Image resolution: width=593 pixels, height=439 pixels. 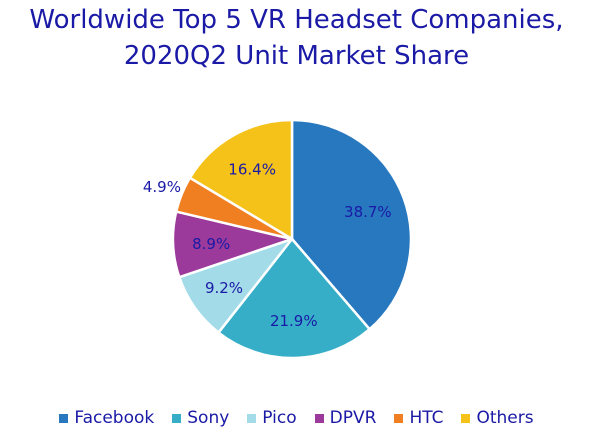 I want to click on pie-slice-sony, so click(x=294, y=298).